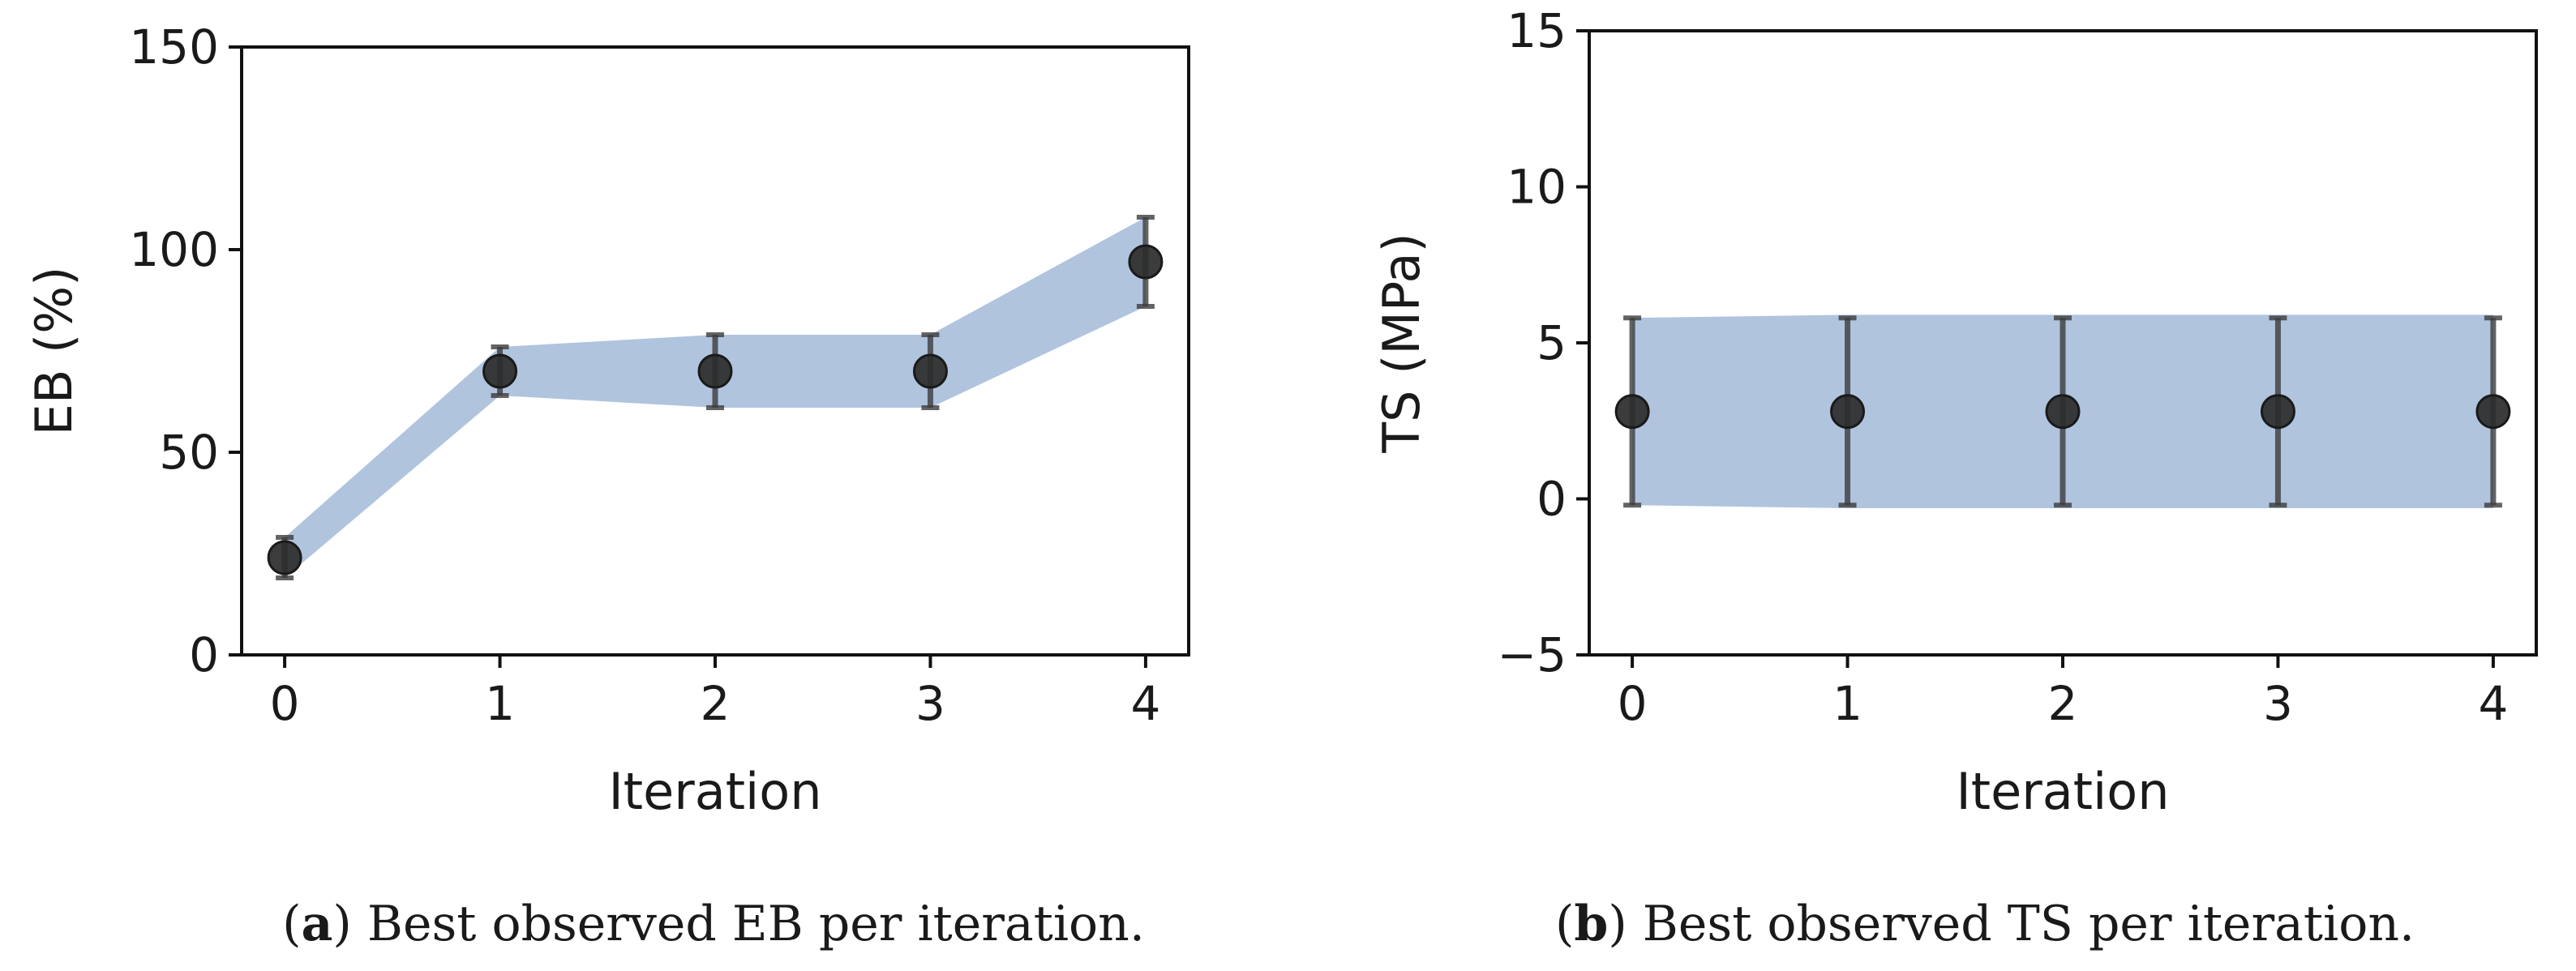  Describe the element at coordinates (756, 924) in the screenshot. I see `caption-a-text: Best observed EB per iteration.` at that location.